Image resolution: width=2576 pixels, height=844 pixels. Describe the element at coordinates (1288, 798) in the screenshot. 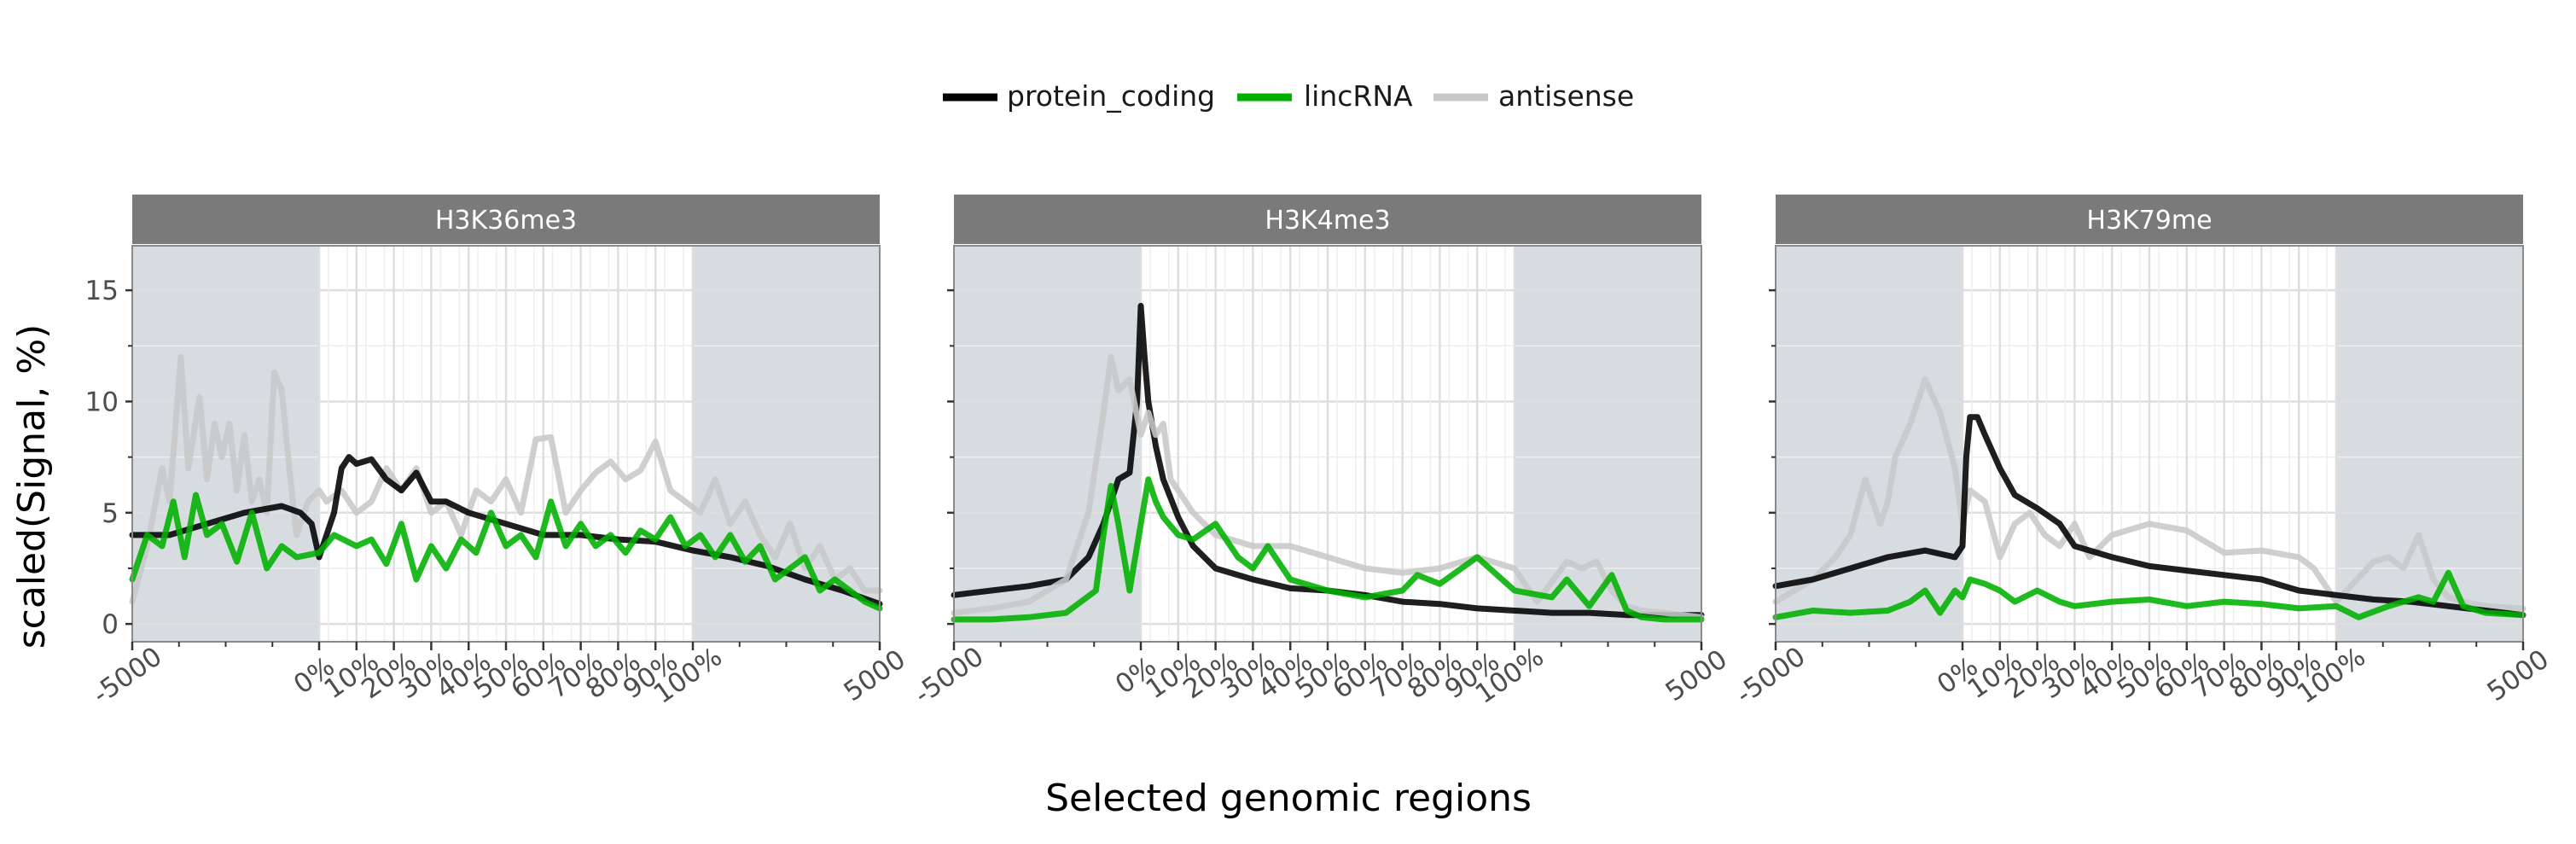

I see `x-axis-title: Selected genomic regions` at that location.